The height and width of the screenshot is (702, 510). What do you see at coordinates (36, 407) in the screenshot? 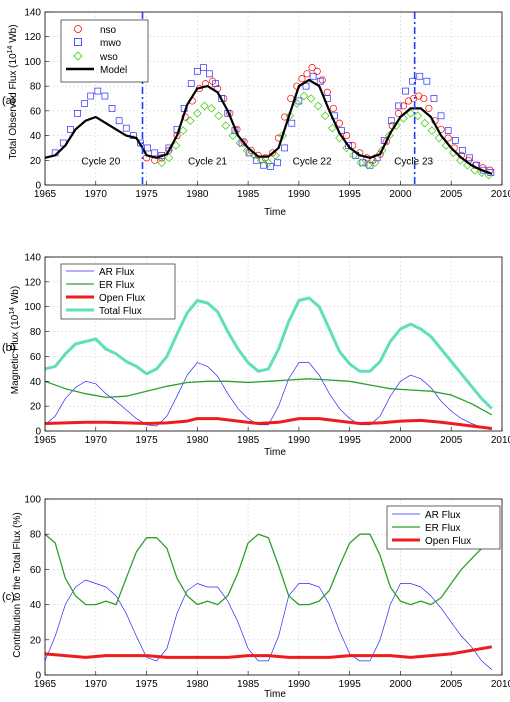
I see `y-tick-label: 20` at bounding box center [36, 407].